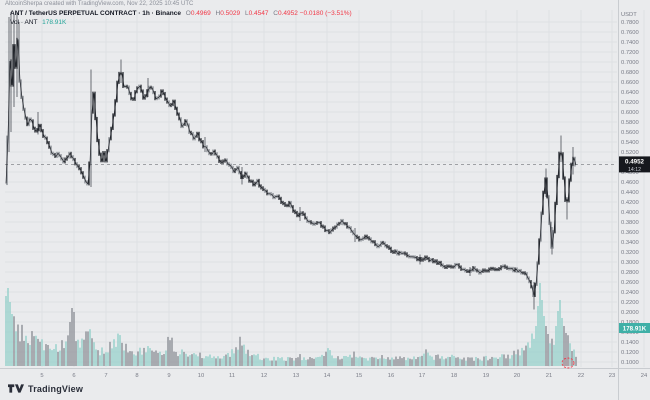  I want to click on svg-text: 9, so click(168, 376).